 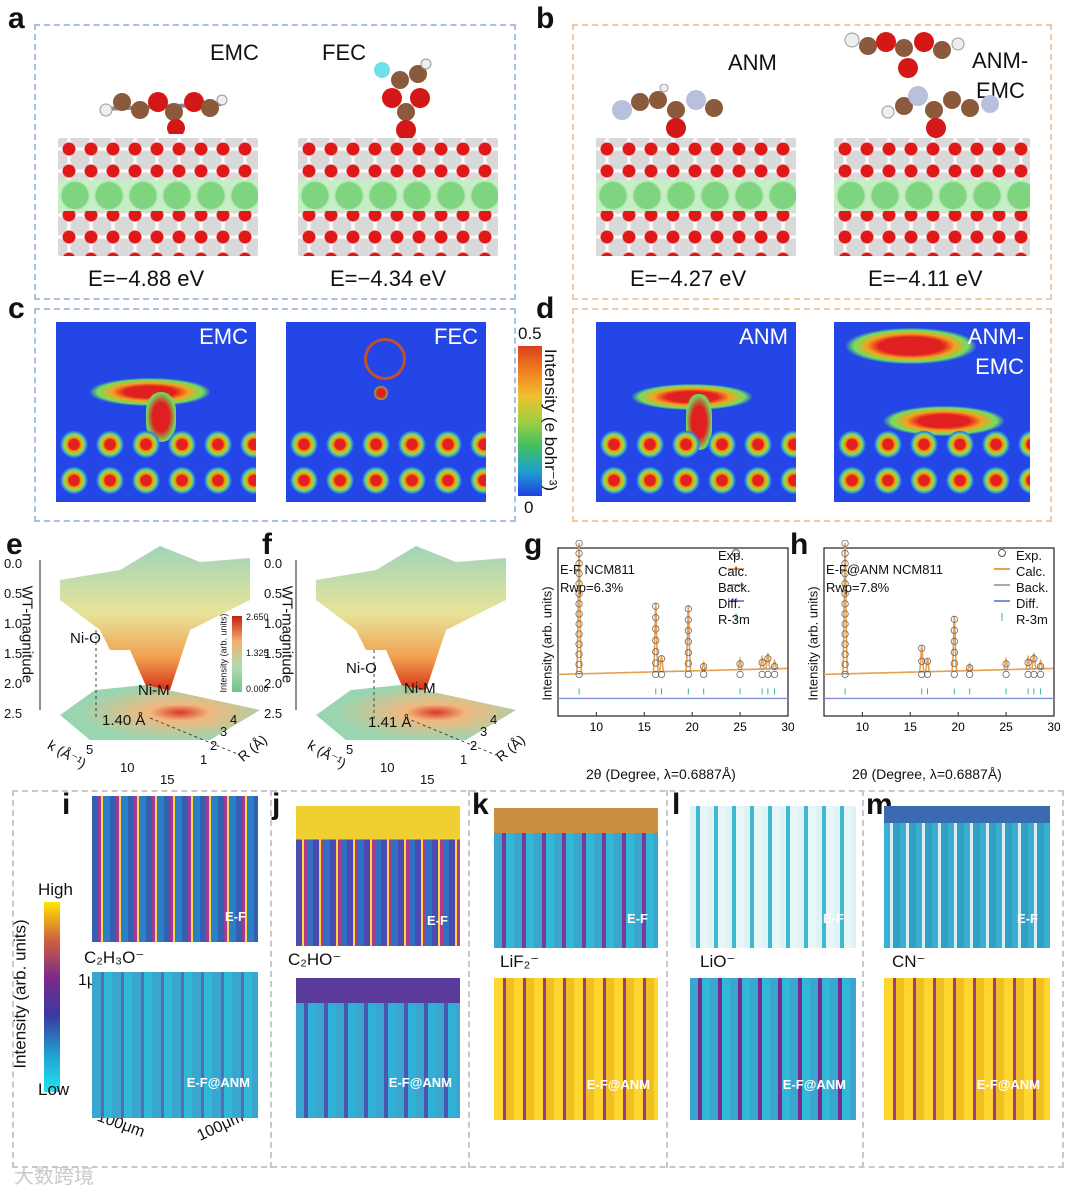 What do you see at coordinates (692, 727) in the screenshot?
I see `g-xtick-label-2: 20` at bounding box center [692, 727].